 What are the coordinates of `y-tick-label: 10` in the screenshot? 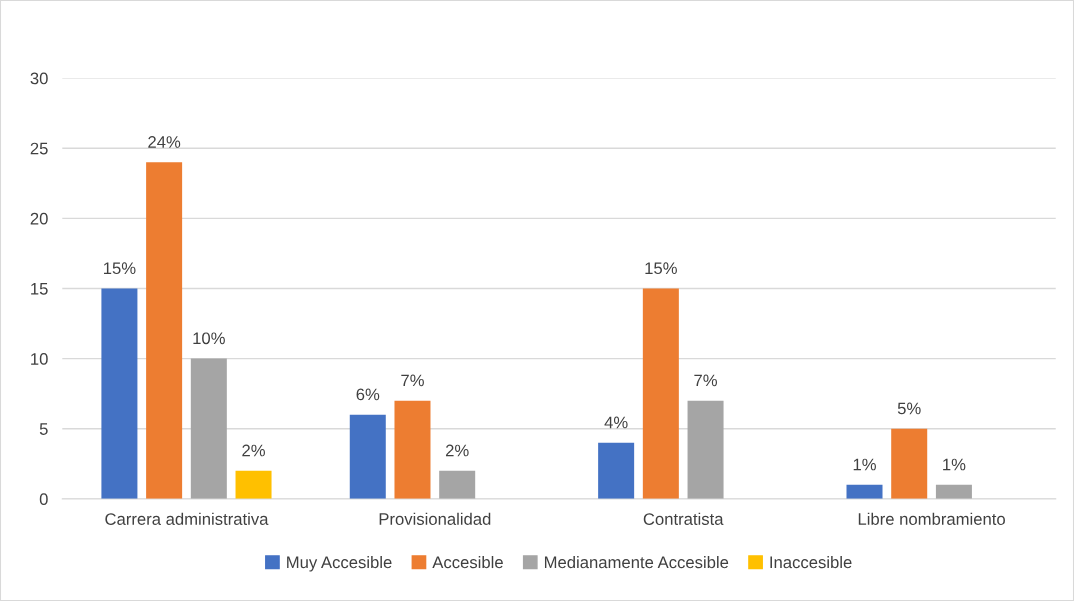 It's located at (39, 359).